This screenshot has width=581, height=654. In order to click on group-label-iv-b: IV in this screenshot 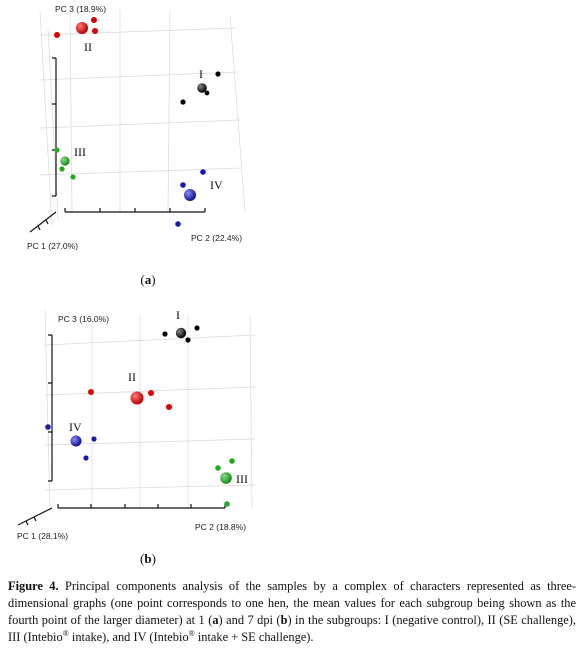, I will do `click(75, 427)`.